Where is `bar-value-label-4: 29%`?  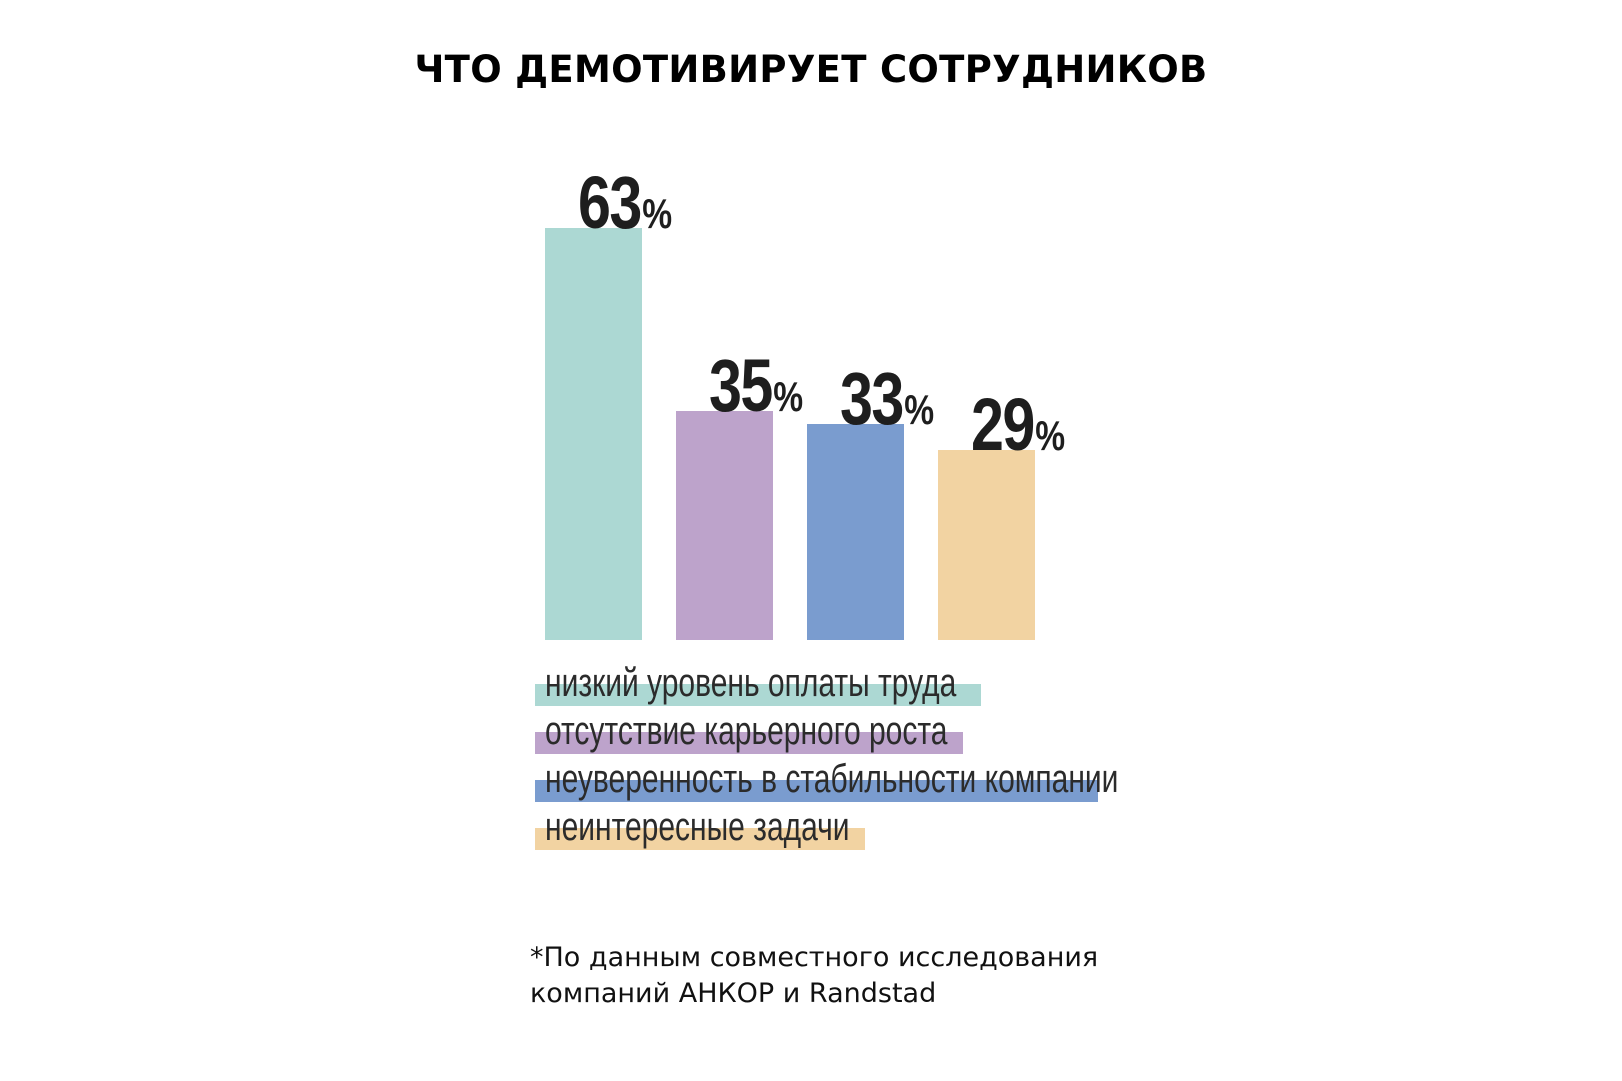 bar-value-label-4: 29% is located at coordinates (1018, 425).